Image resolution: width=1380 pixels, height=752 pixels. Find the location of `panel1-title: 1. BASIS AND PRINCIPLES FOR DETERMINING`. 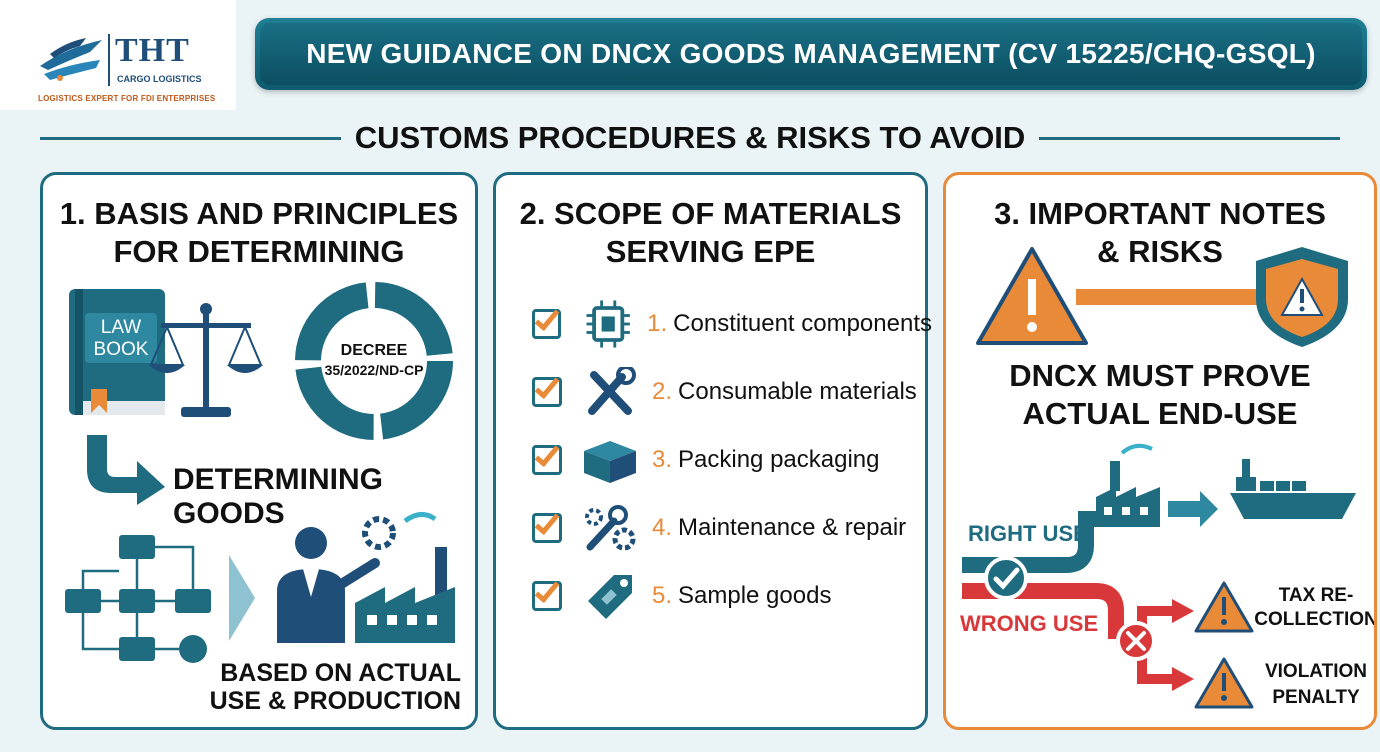

panel1-title: 1. BASIS AND PRINCIPLES FOR DETERMINING is located at coordinates (259, 233).